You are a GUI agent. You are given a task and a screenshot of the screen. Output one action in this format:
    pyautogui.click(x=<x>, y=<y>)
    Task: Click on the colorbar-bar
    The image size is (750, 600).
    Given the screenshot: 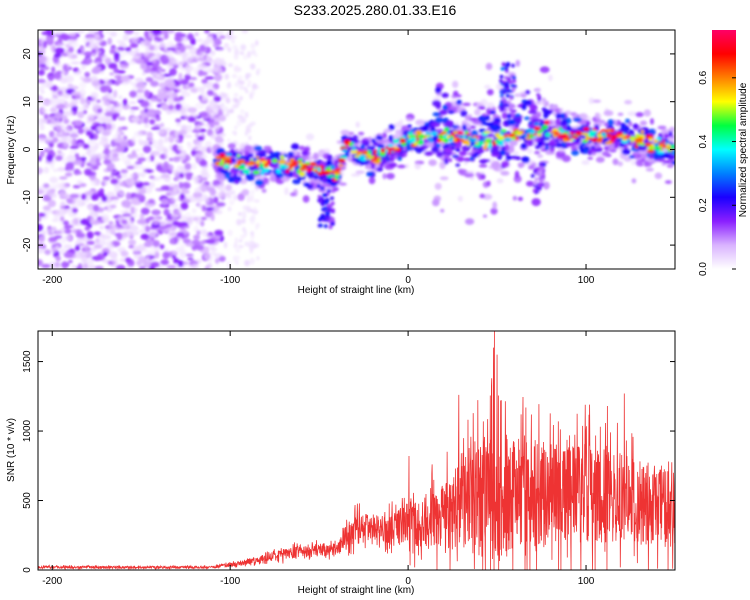 What is the action you would take?
    pyautogui.click(x=724, y=149)
    